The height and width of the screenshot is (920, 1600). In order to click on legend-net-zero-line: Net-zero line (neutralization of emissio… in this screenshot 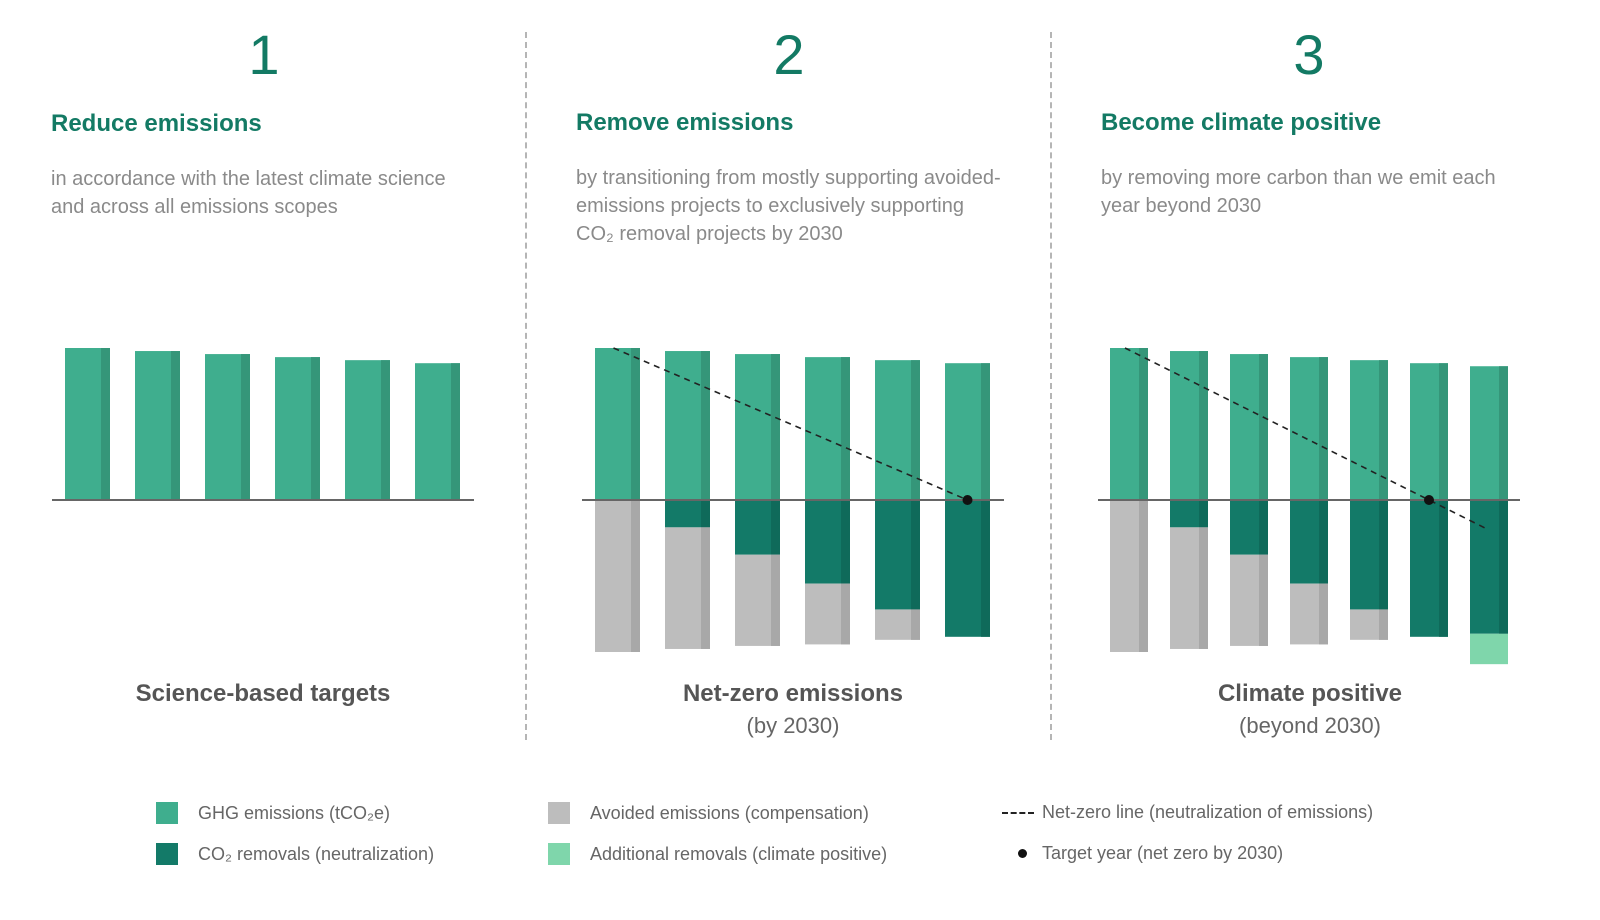, I will do `click(1187, 812)`.